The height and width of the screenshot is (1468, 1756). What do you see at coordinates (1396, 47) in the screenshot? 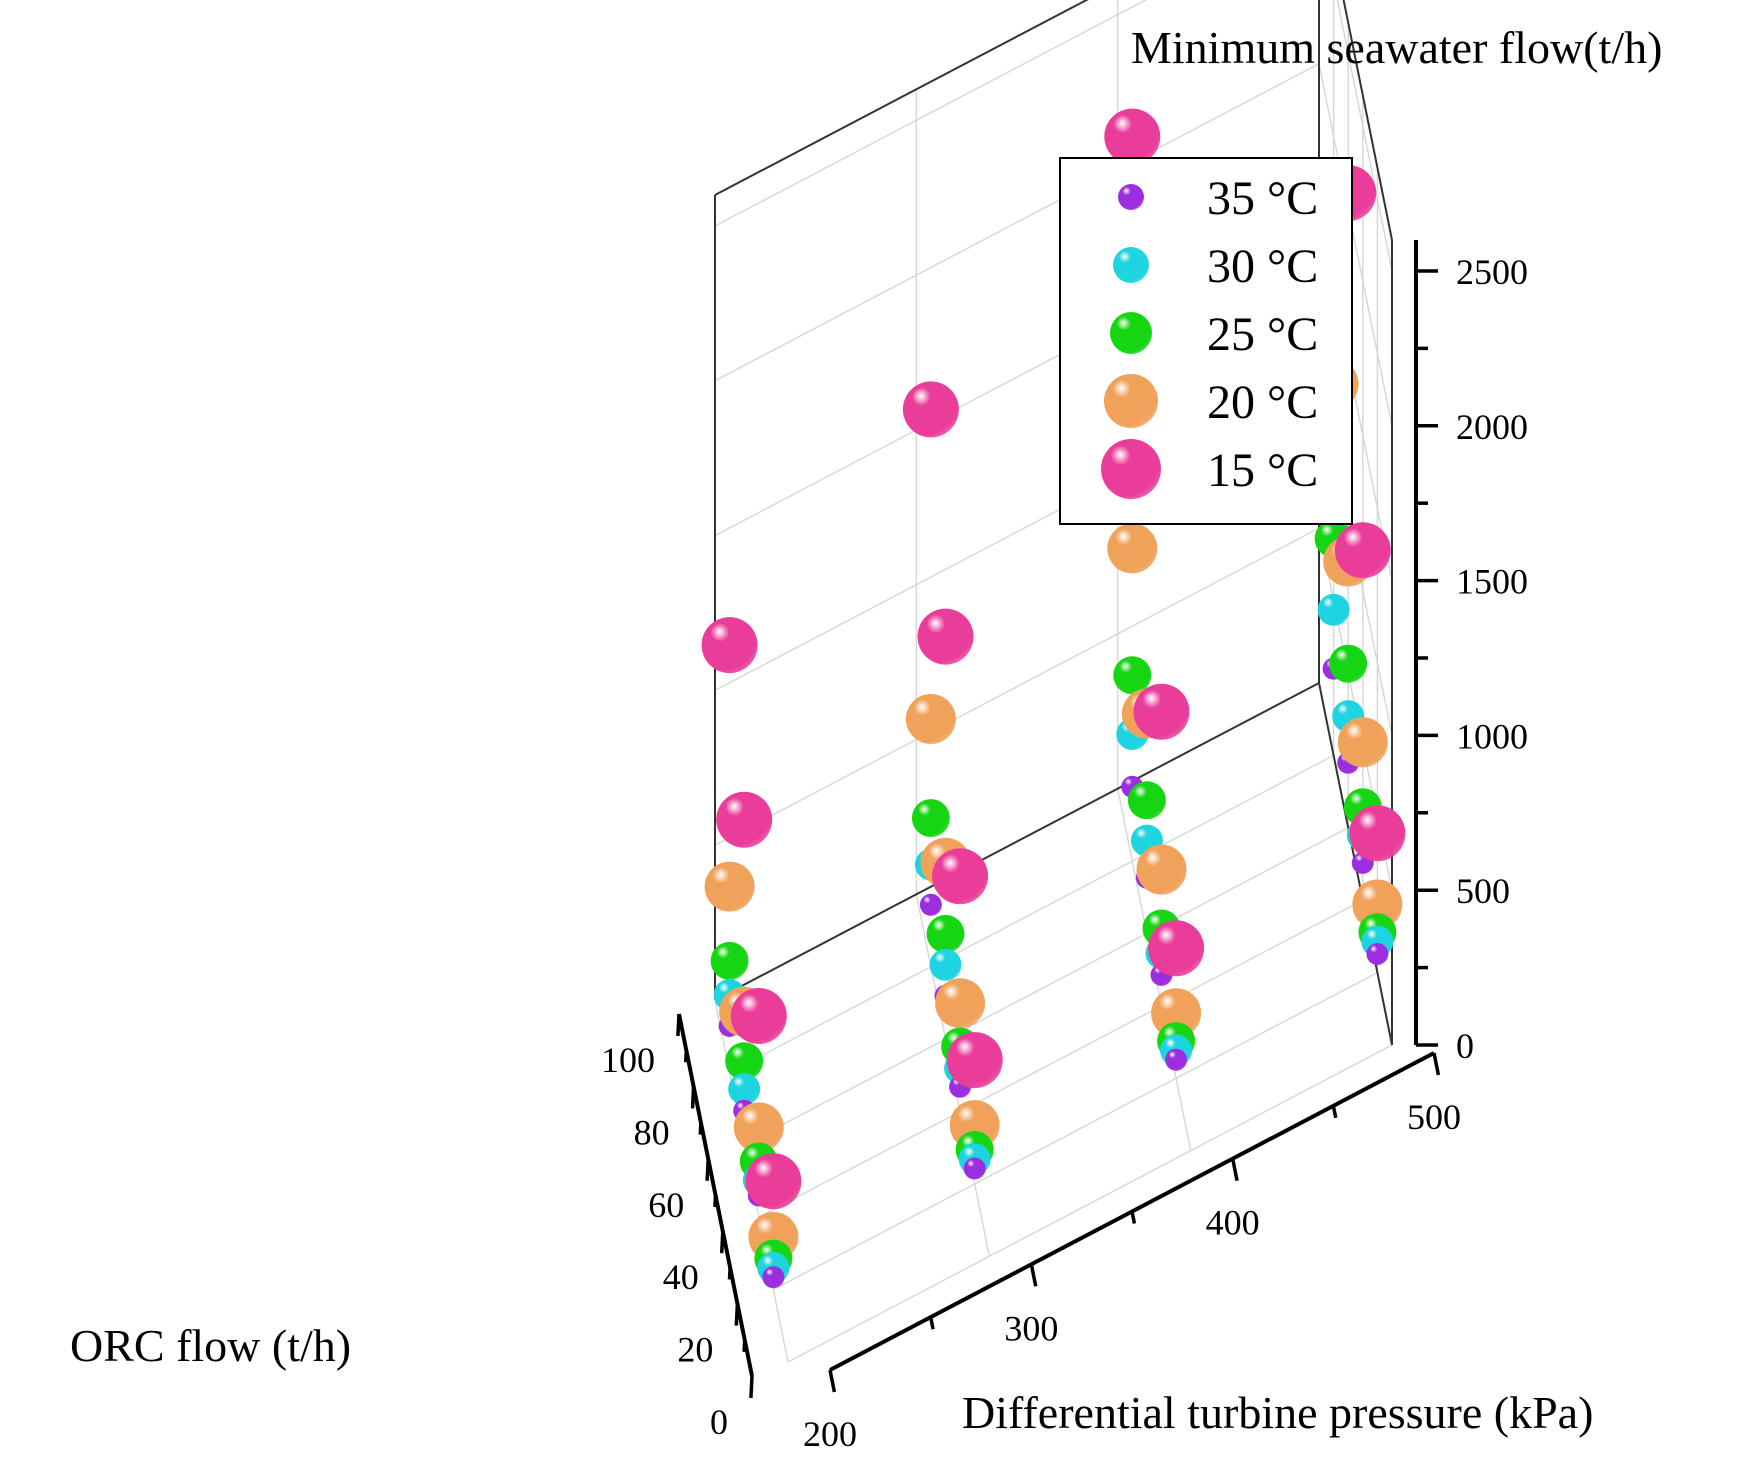
I see `z-axis-title: Minimum seawater flow(t/h)` at bounding box center [1396, 47].